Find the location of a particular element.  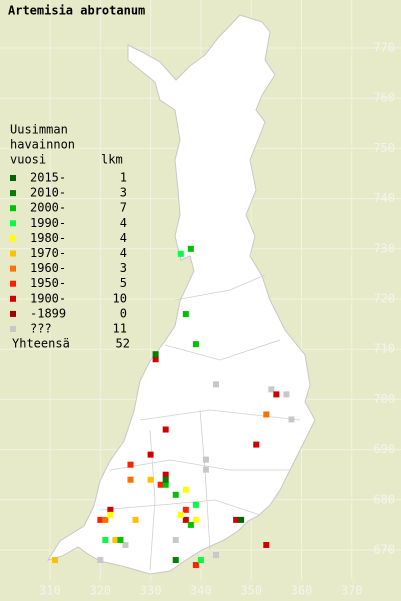

y-axis-label: 740 is located at coordinates (384, 198).